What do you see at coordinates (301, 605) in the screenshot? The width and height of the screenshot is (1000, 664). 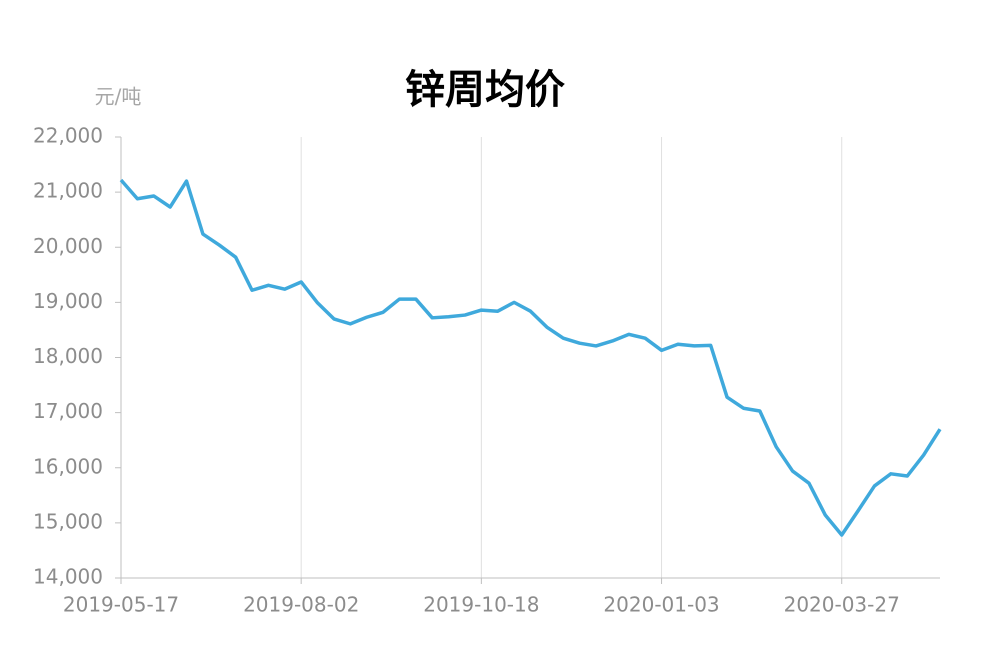 I see `x-tick-label: 2019-08-02` at bounding box center [301, 605].